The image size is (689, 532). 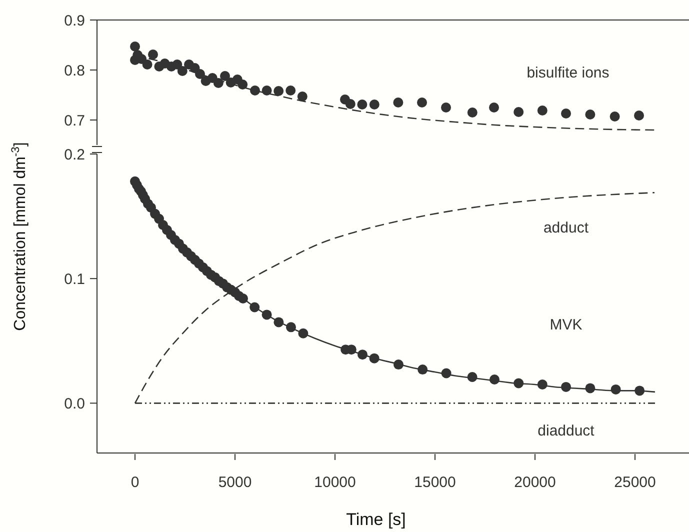 I want to click on annotation: bisulfite ions, so click(x=568, y=73).